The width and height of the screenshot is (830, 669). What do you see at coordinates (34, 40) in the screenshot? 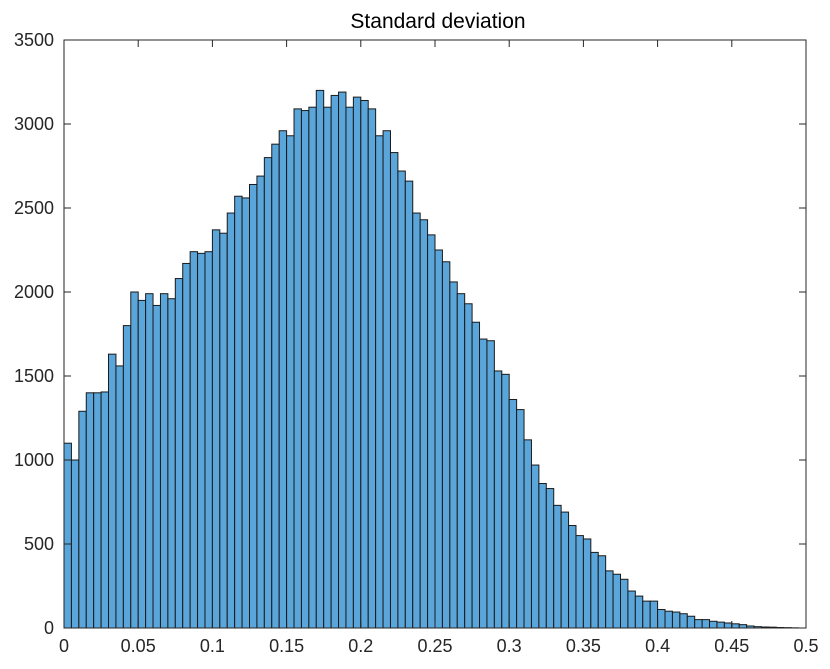
I see `y-tick-label: 3500` at bounding box center [34, 40].